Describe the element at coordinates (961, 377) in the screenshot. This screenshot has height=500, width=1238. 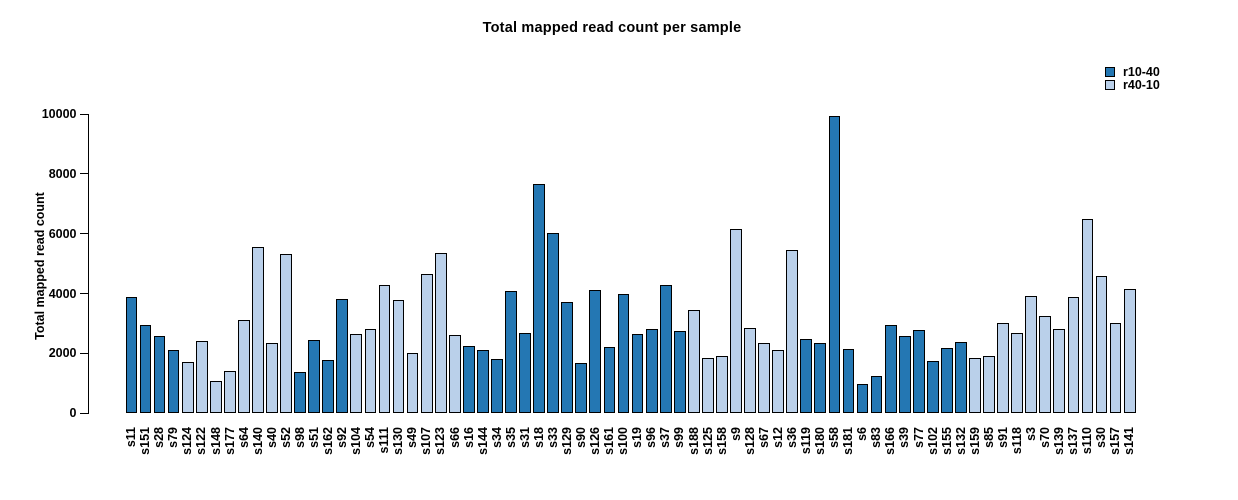
I see `bar-s132` at that location.